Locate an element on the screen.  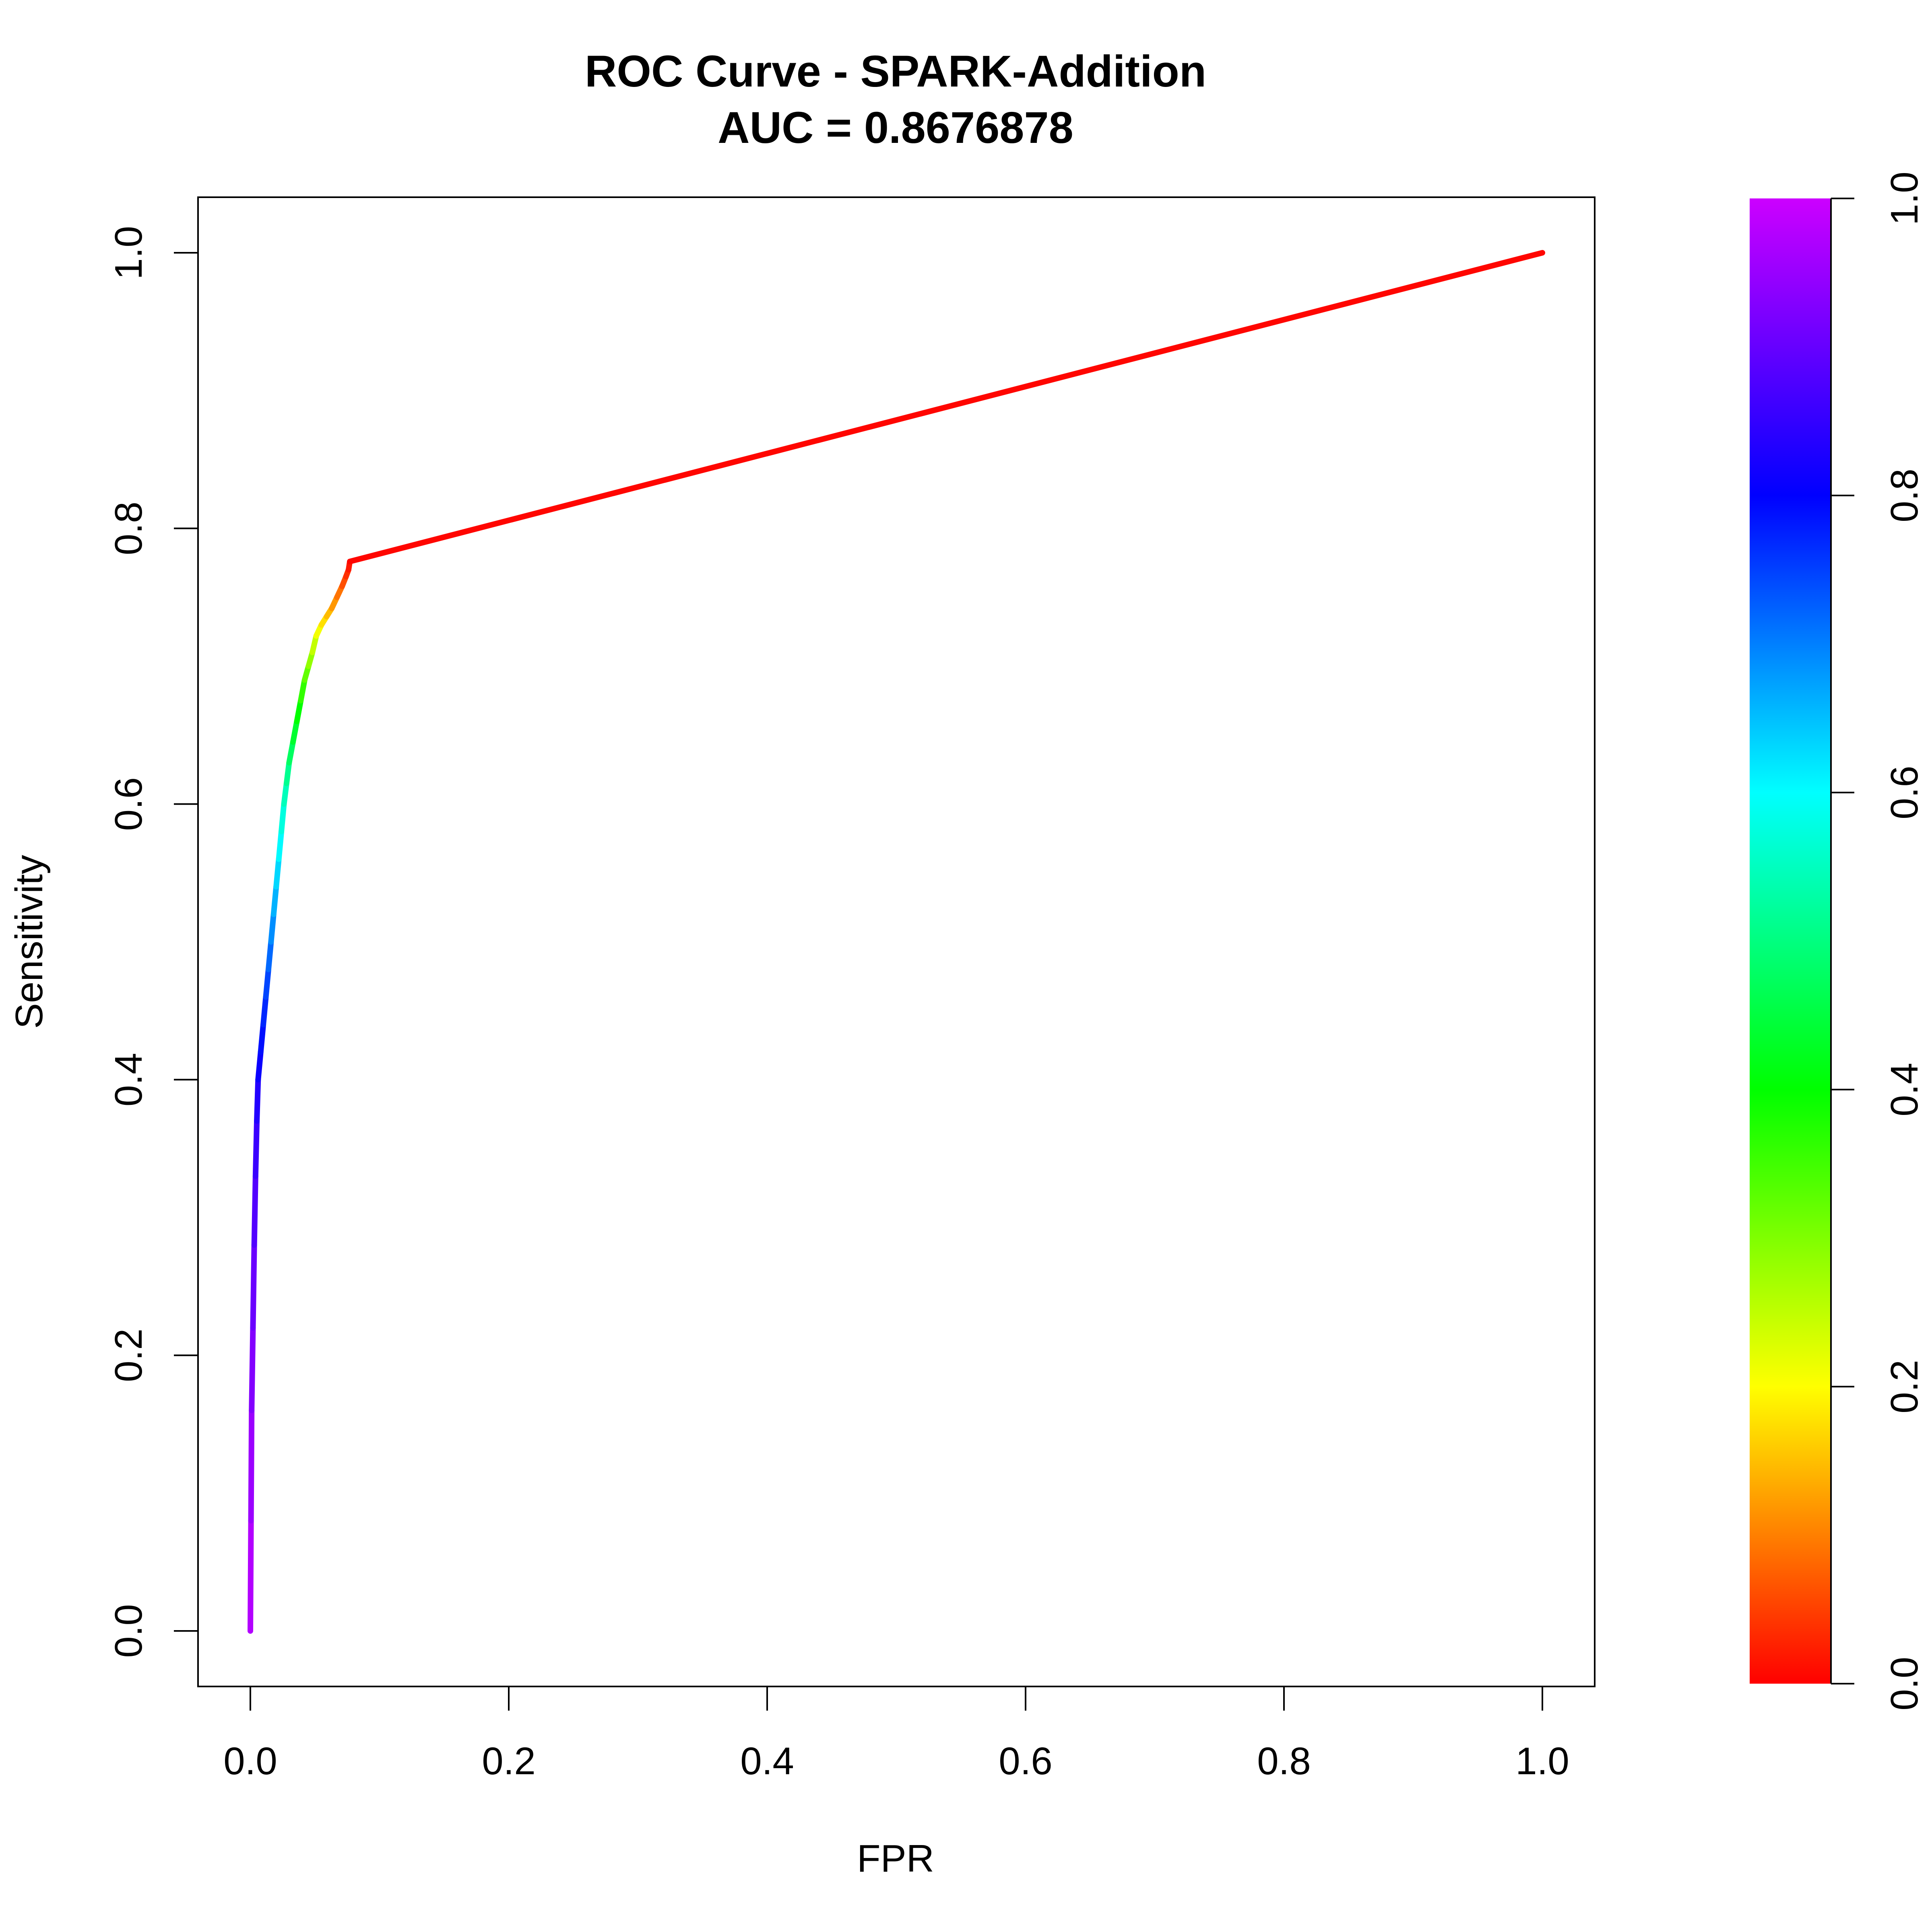
x-tick-label: 1.0 is located at coordinates (1542, 1762).